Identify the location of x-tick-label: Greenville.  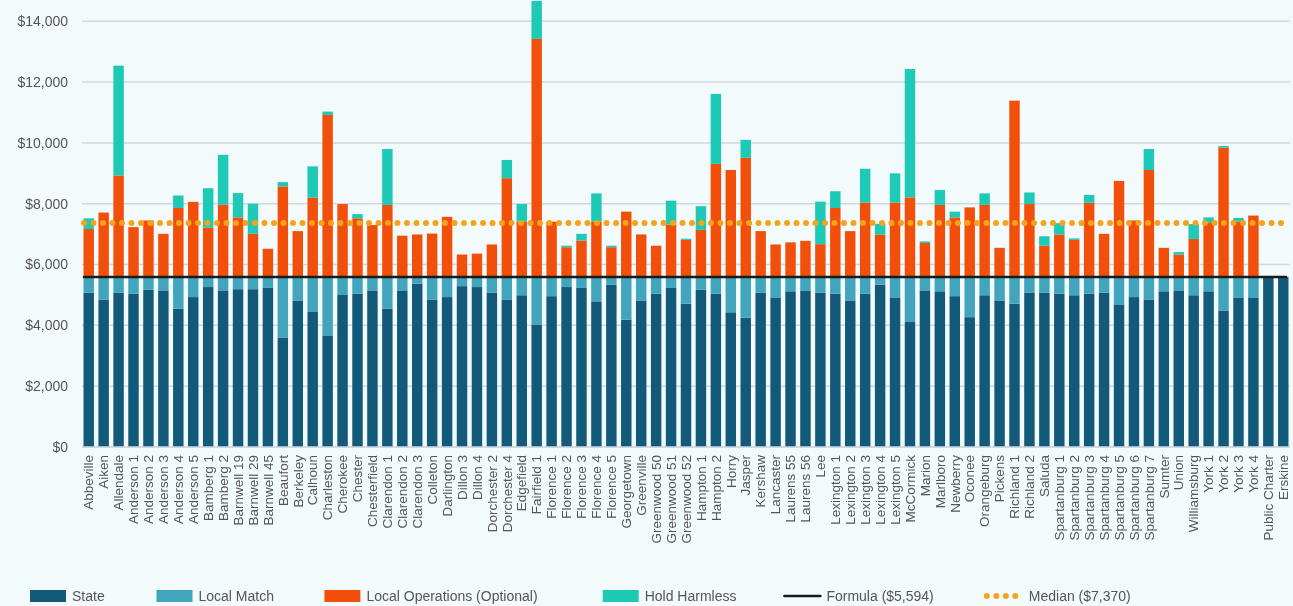
(641, 485).